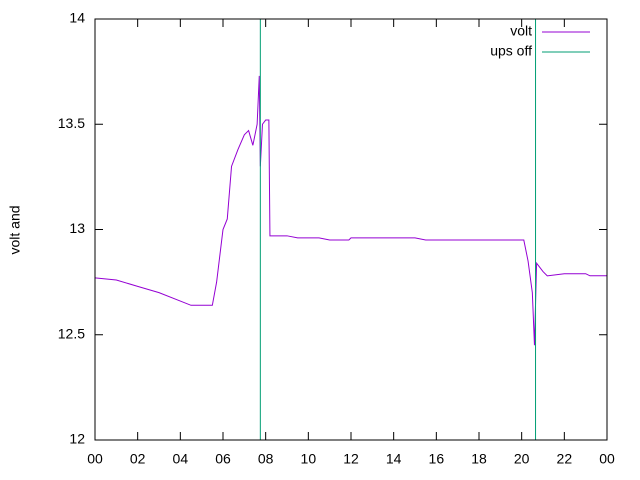 This screenshot has height=480, width=640. Describe the element at coordinates (223, 459) in the screenshot. I see `x-tick-label: 06` at that location.